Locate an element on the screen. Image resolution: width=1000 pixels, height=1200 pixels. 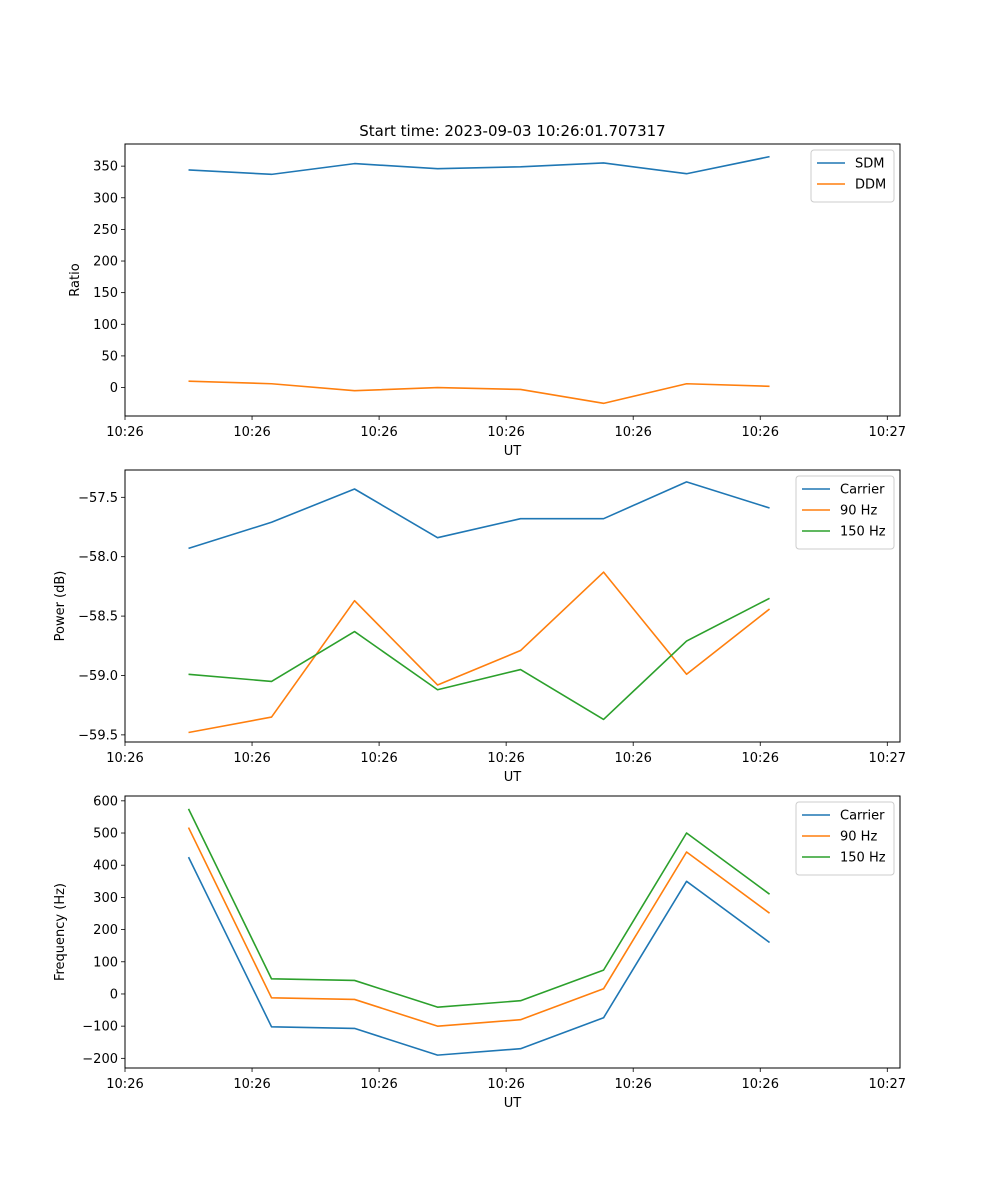
legend-label: DDM is located at coordinates (870, 185).